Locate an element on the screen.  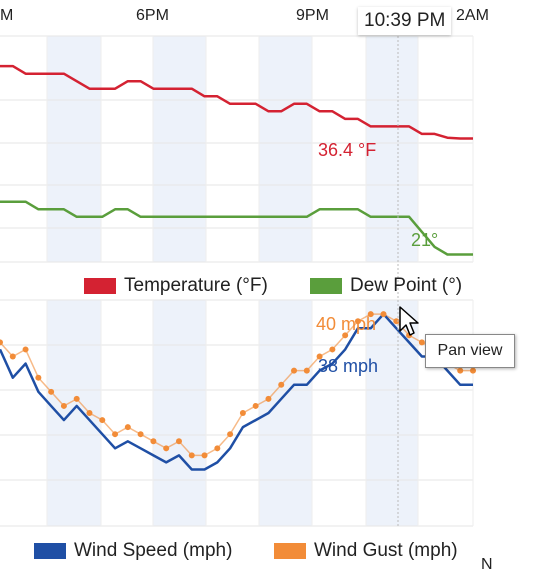
pan-view-tooltip: Pan view is located at coordinates (470, 351).